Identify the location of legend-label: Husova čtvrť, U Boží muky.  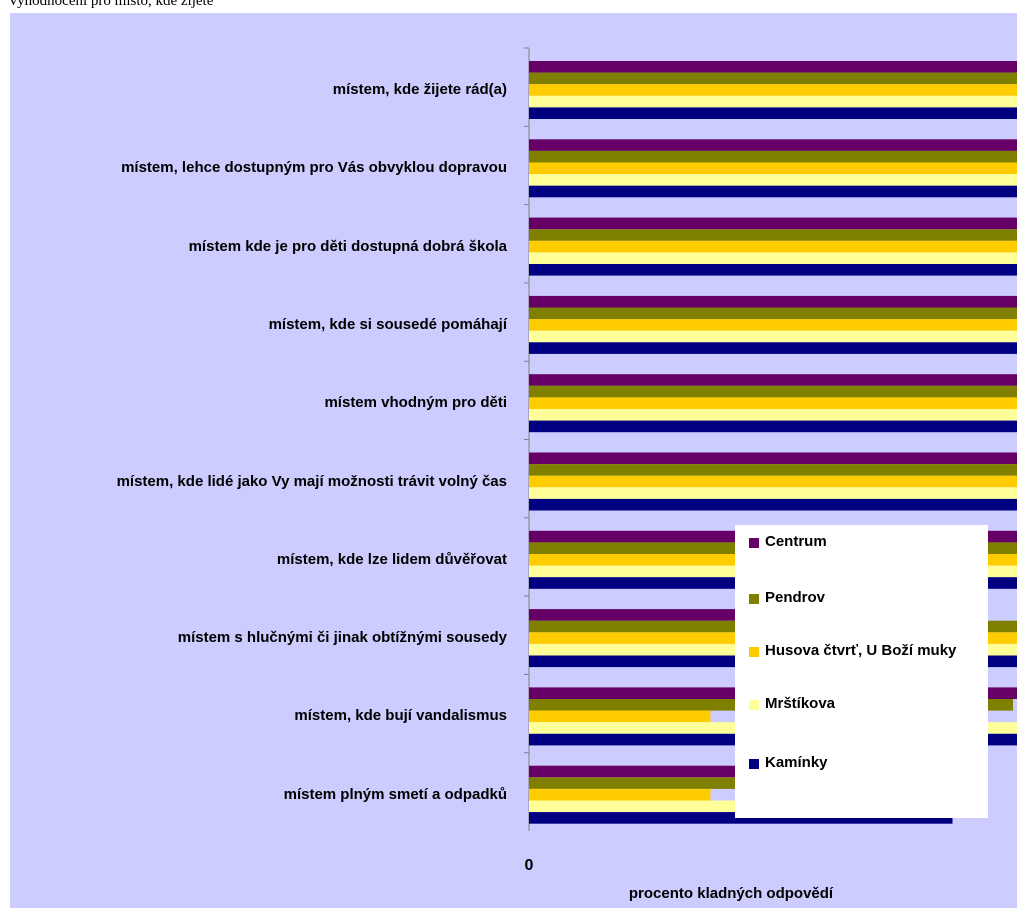
(861, 650).